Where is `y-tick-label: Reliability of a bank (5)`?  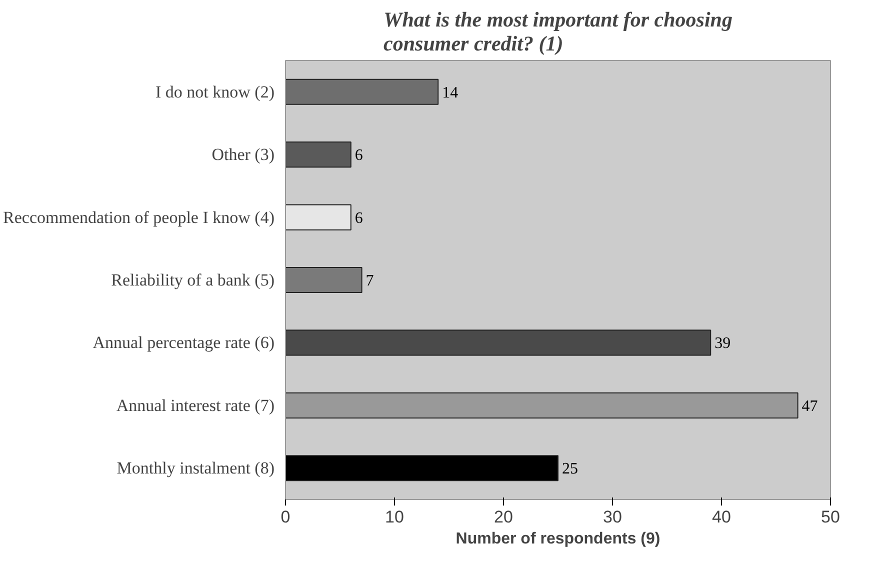 y-tick-label: Reliability of a bank (5) is located at coordinates (192, 280).